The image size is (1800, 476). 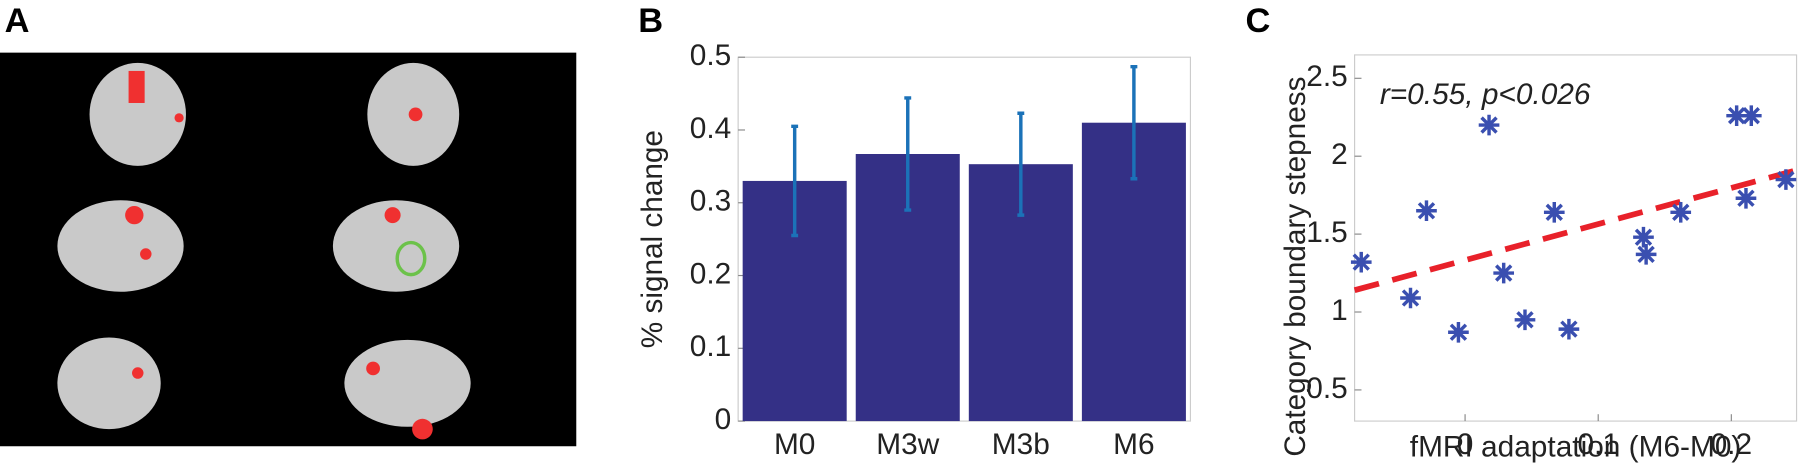 What do you see at coordinates (1339, 154) in the screenshot?
I see `y-tick-label: 2` at bounding box center [1339, 154].